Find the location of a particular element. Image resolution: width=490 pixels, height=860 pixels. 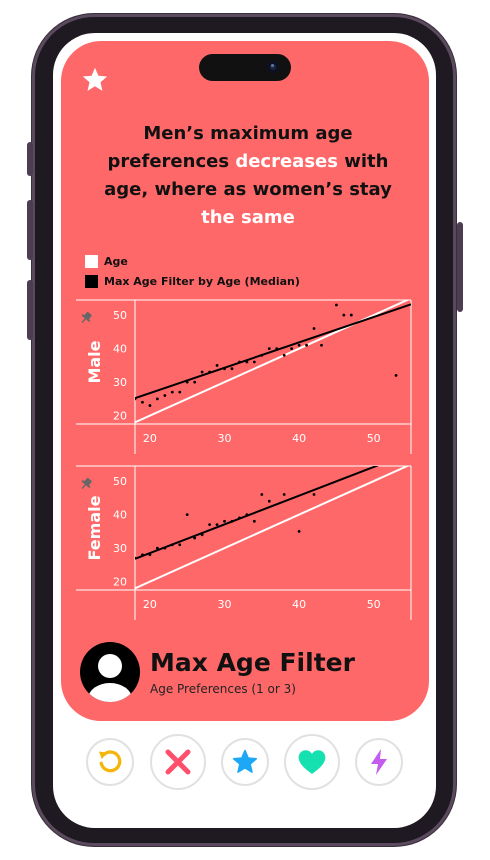

chart-female: Female 20 30 40 50 20 30 40 50 is located at coordinates (246, 542).